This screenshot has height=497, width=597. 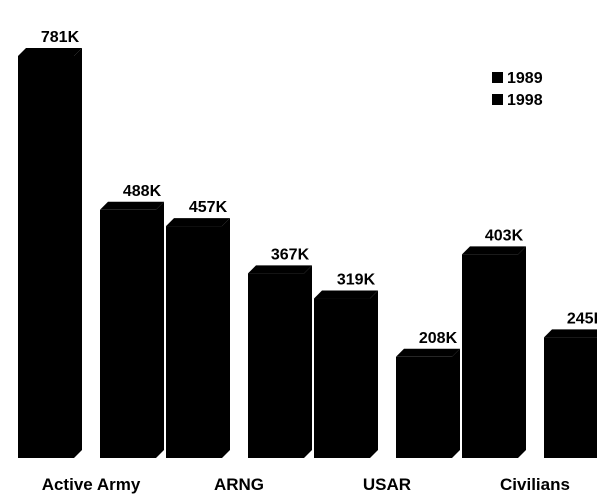 What do you see at coordinates (142, 191) in the screenshot?
I see `value-label-active-army-1998: 488K` at bounding box center [142, 191].